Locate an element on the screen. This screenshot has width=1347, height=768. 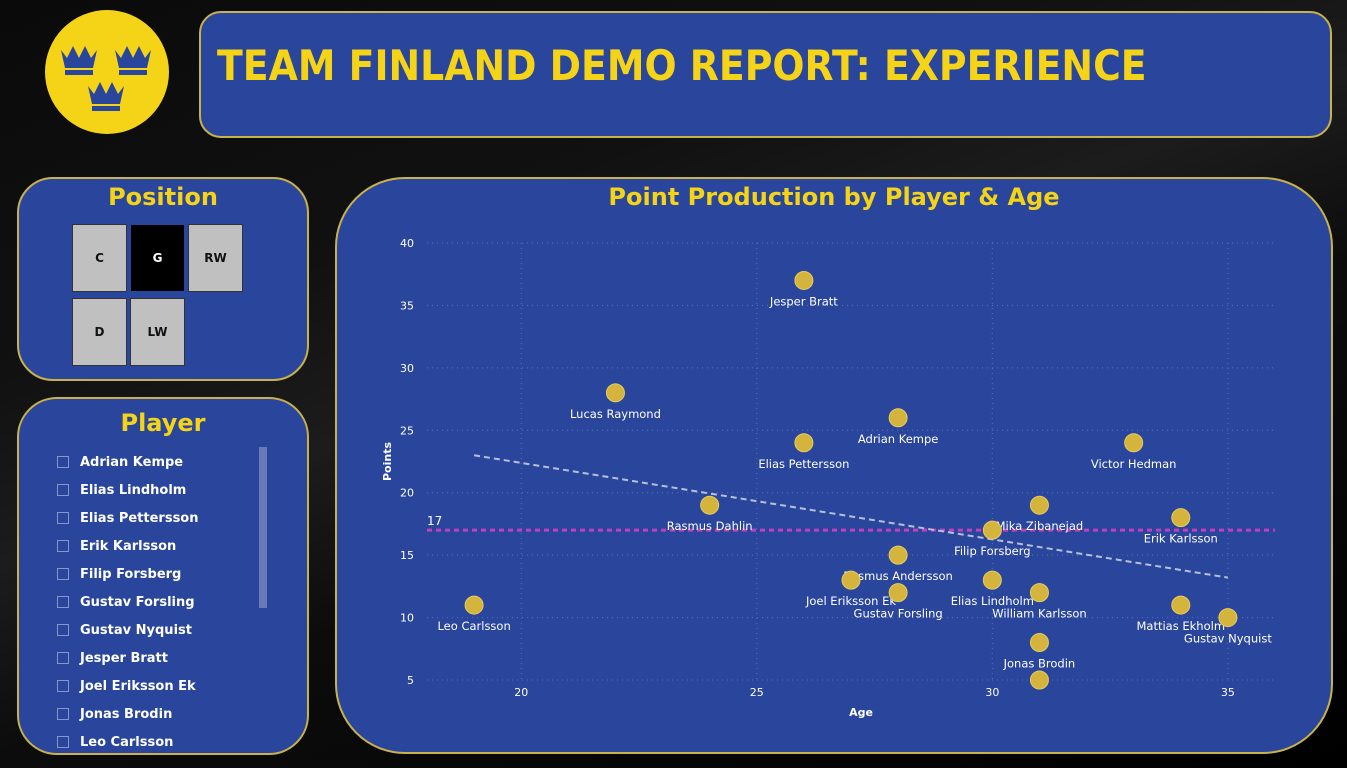
data-point-label: Gustav Forsling is located at coordinates (898, 614).